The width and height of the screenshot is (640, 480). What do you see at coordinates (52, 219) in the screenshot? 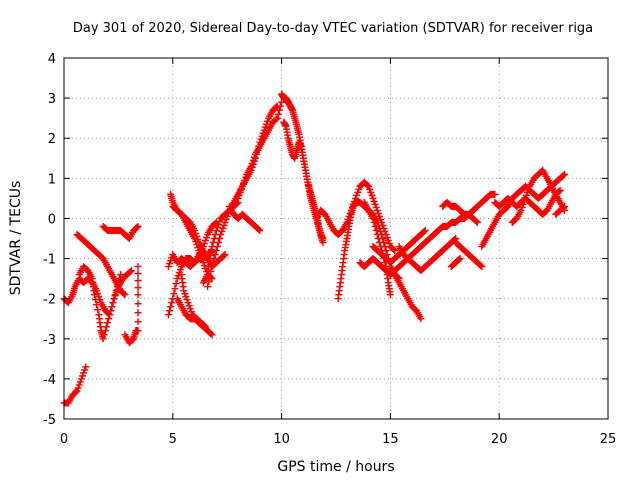
I see `y-tick-label-5: 0` at bounding box center [52, 219].